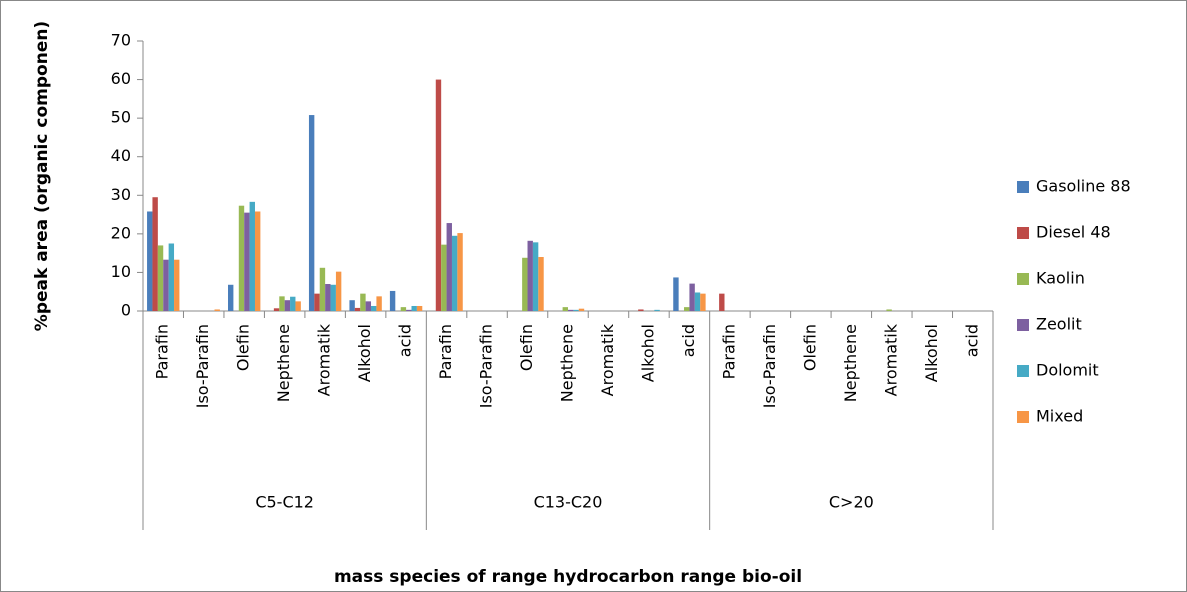 This screenshot has height=592, width=1187. What do you see at coordinates (284, 502) in the screenshot?
I see `group-label: C5-C12` at bounding box center [284, 502].